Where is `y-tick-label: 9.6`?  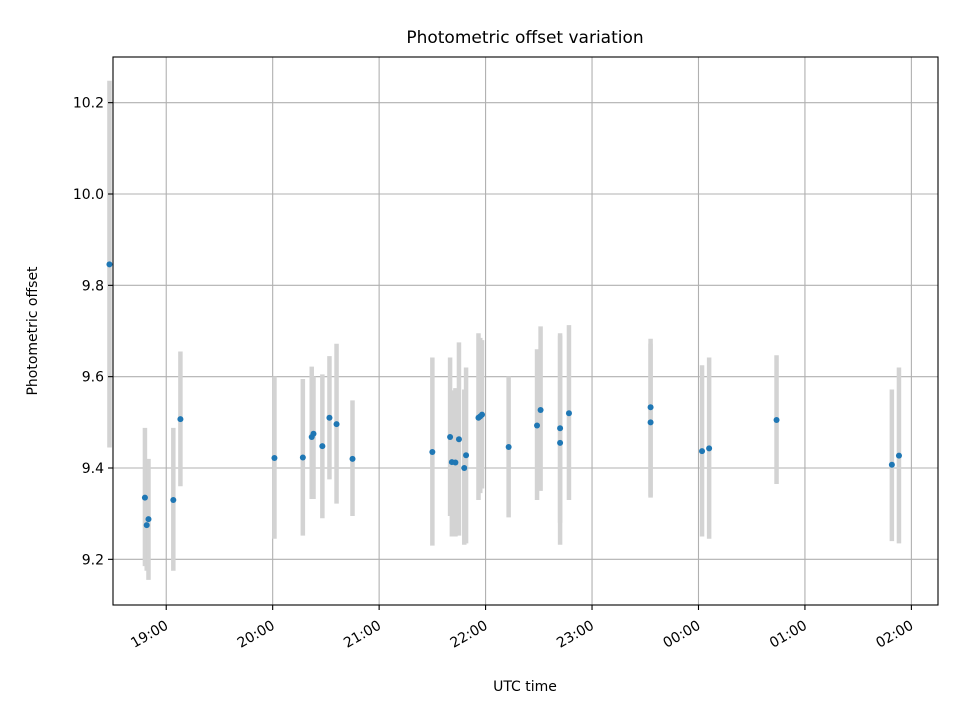 y-tick-label: 9.6 is located at coordinates (93, 378).